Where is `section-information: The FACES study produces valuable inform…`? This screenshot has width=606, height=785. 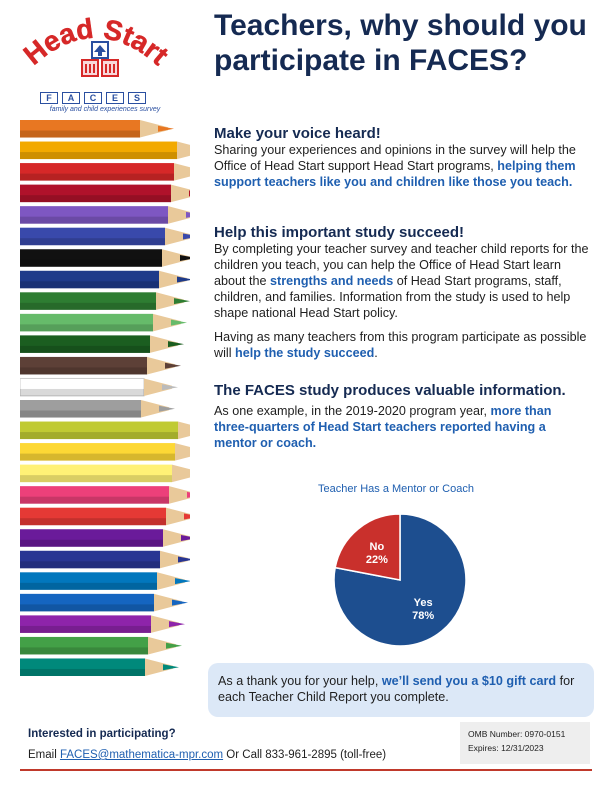
section-information: The FACES study produces valuable inform… is located at coordinates (401, 416).